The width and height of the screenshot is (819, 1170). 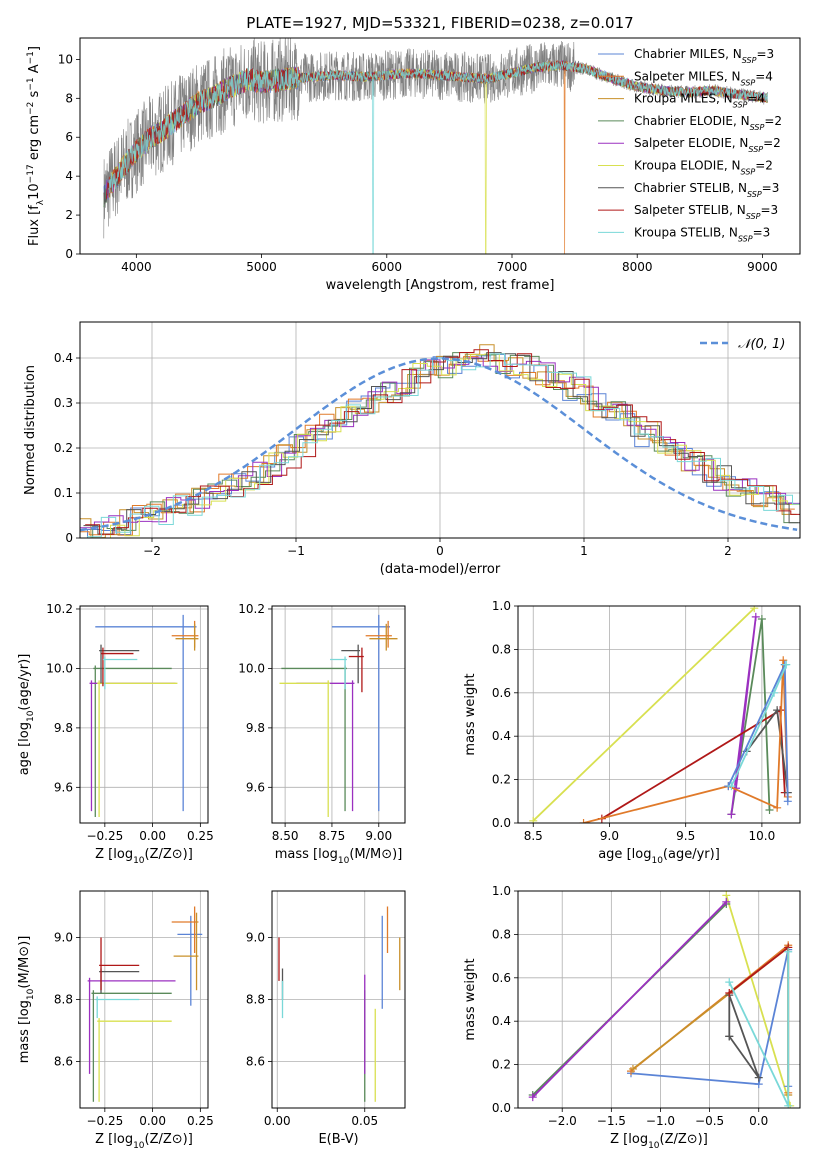 I want to click on y-tick-label: 4, so click(x=69, y=176).